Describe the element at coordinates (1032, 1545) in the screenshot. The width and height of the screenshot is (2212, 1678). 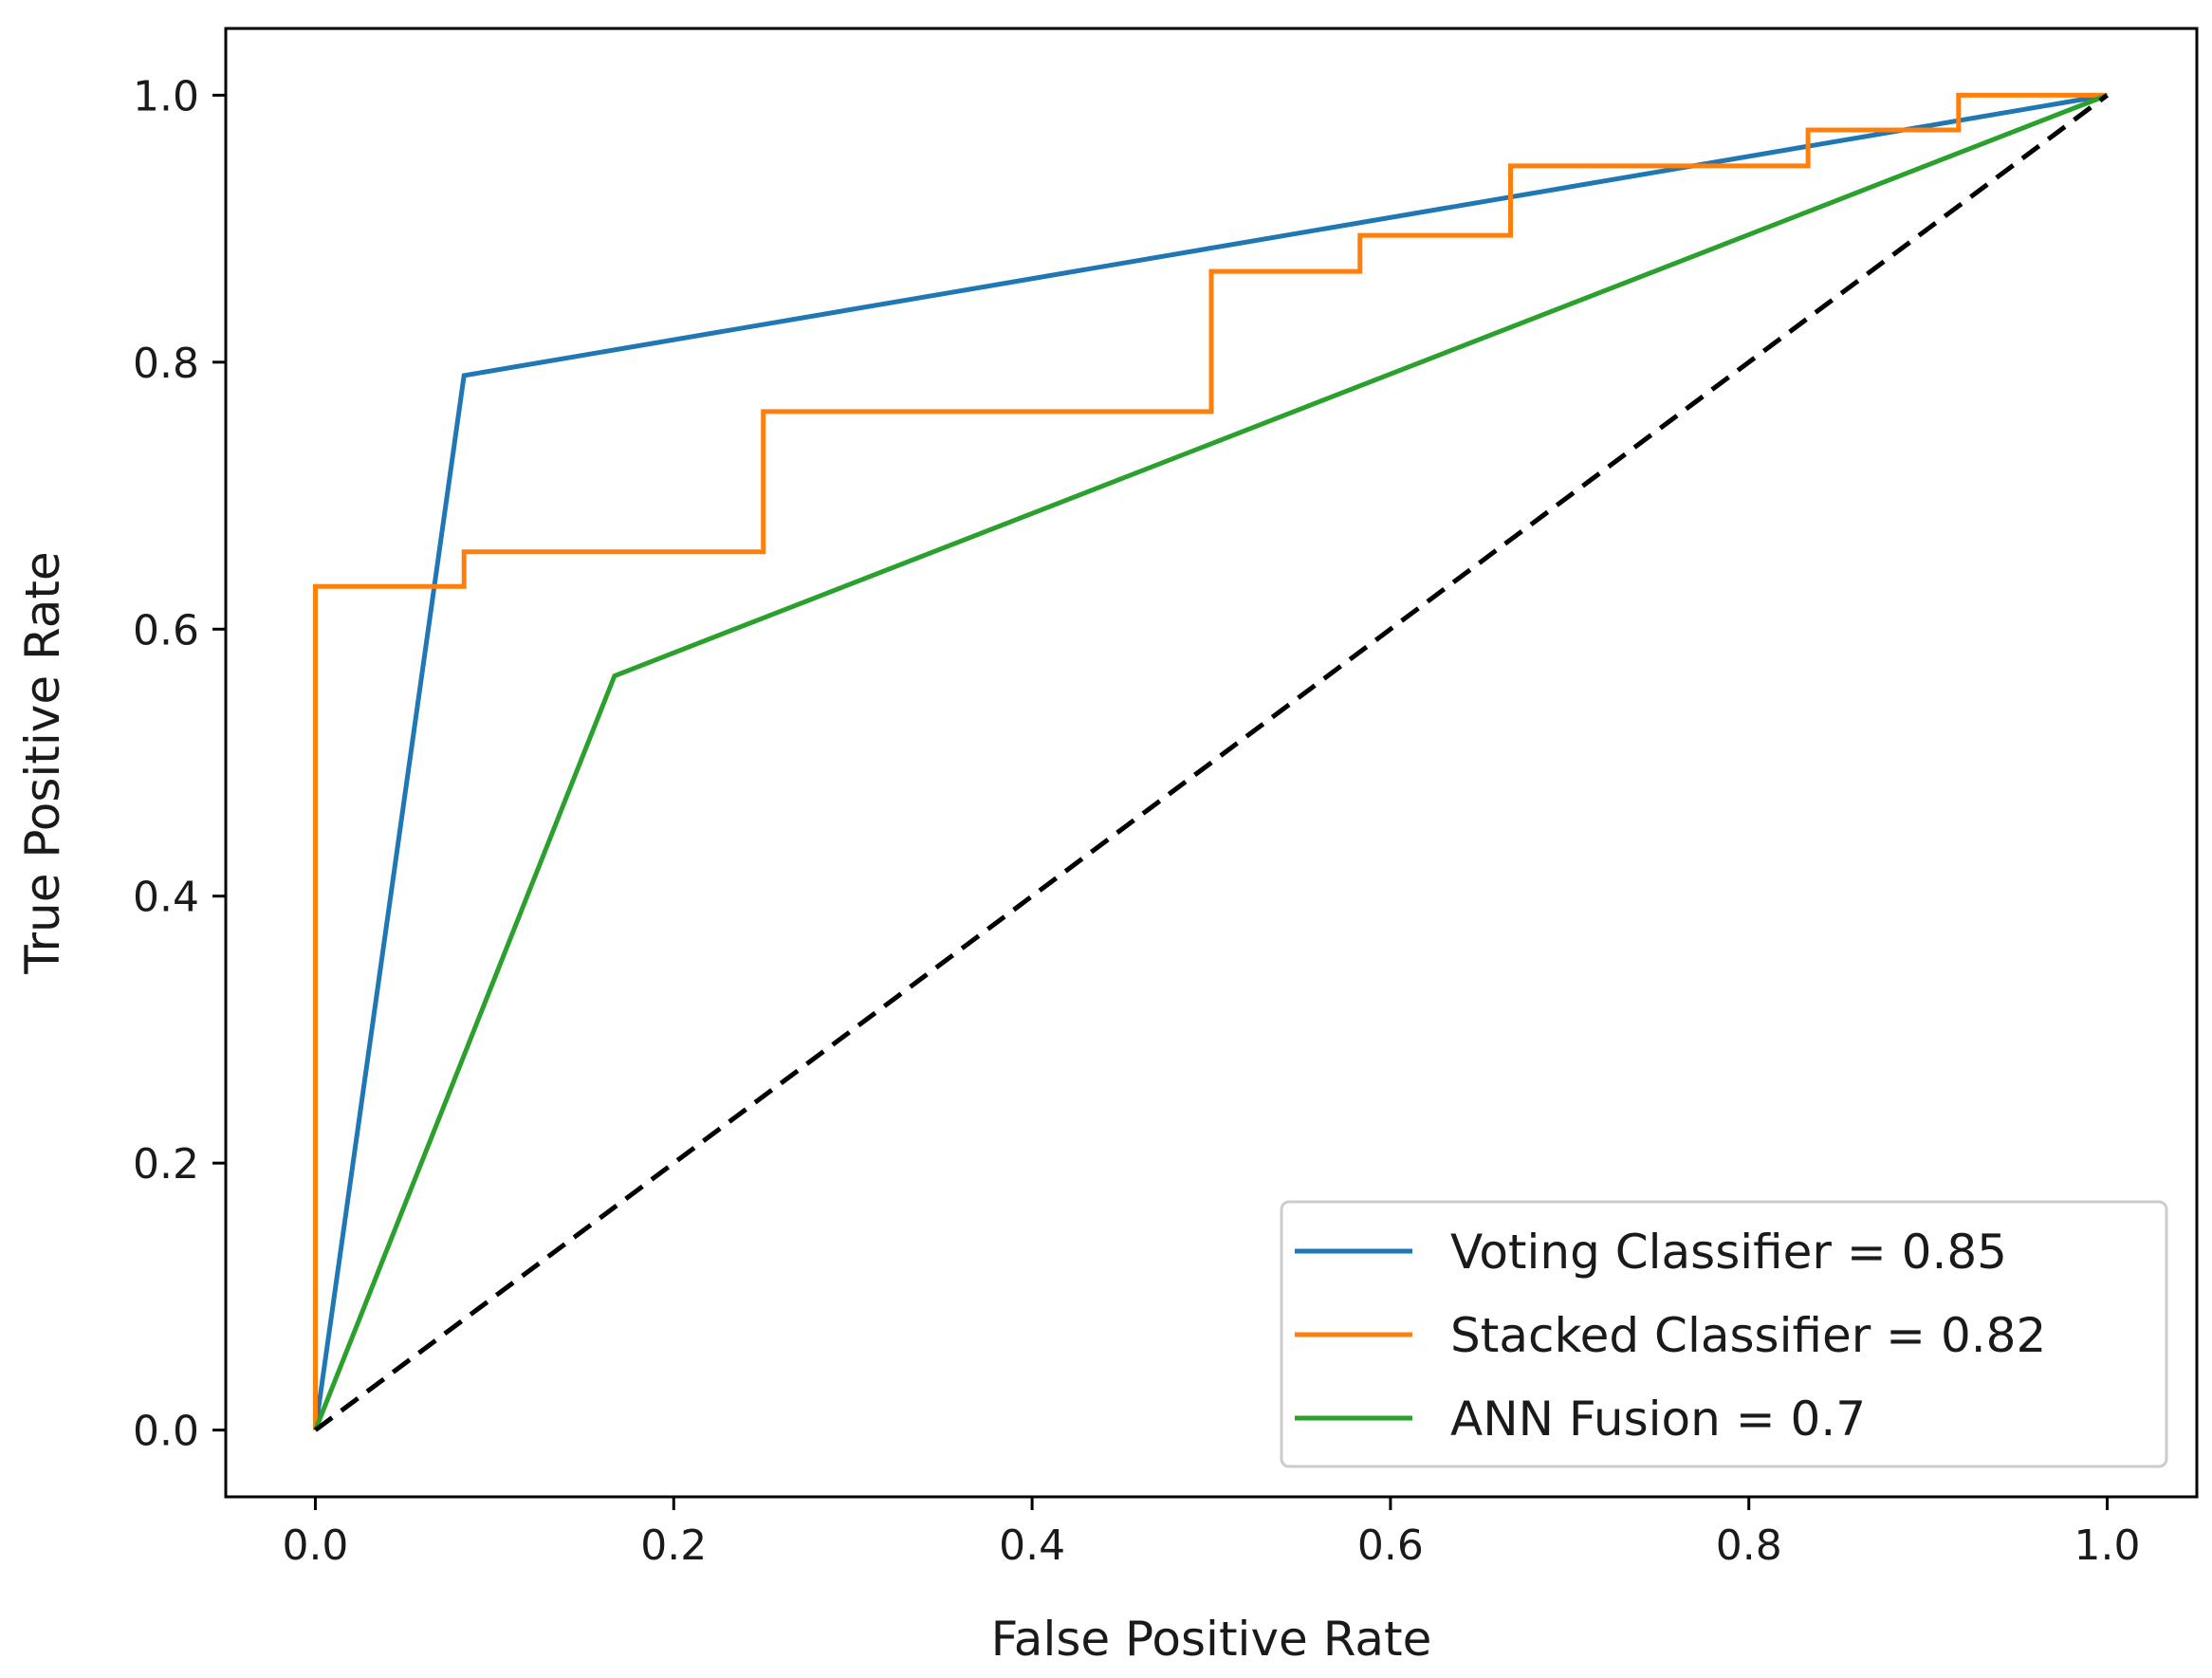
I see `x-tick-label: 0.4` at that location.